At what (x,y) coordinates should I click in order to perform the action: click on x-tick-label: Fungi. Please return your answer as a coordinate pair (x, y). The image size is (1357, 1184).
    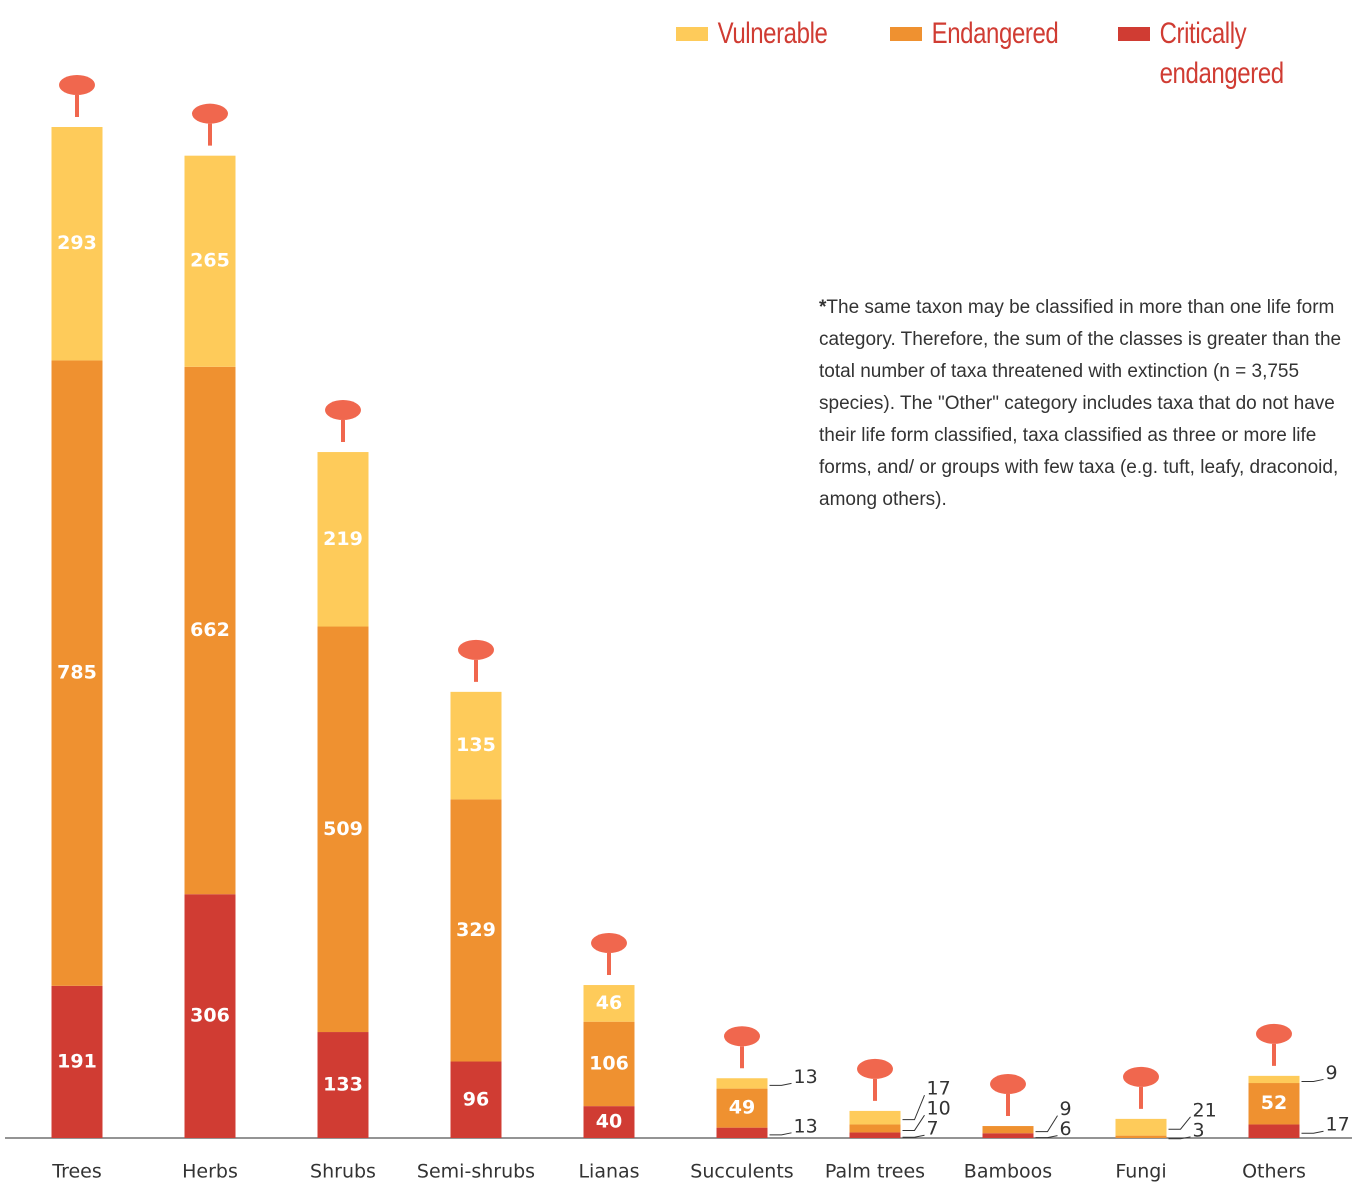
    Looking at the image, I should click on (1140, 1172).